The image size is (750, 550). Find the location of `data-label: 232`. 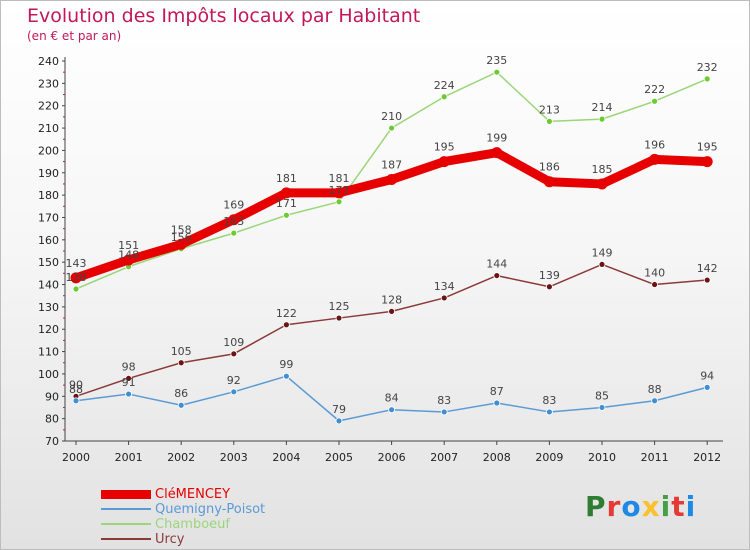

data-label: 232 is located at coordinates (707, 67).